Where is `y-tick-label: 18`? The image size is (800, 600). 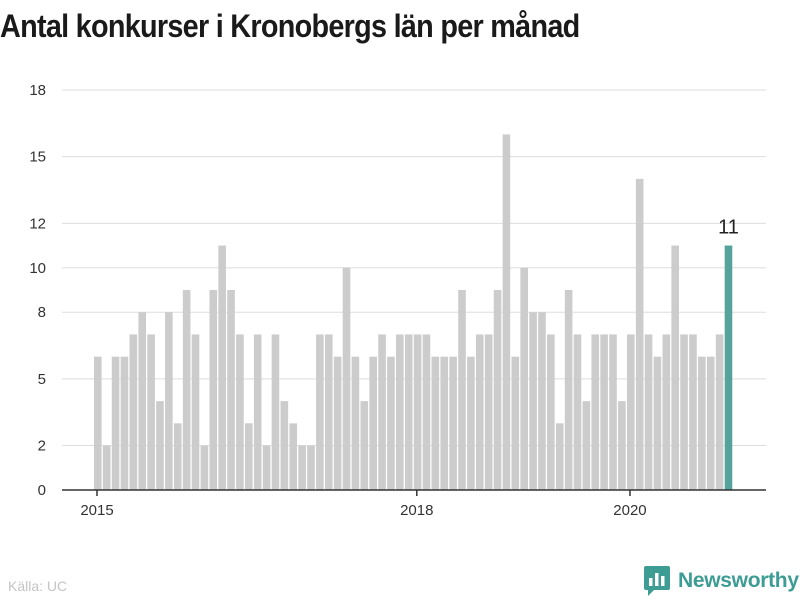
y-tick-label: 18 is located at coordinates (37, 90).